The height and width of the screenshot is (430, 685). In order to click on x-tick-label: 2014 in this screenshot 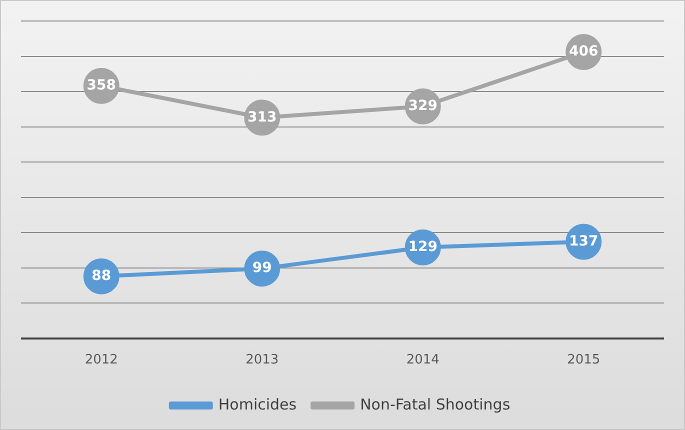, I will do `click(423, 360)`.